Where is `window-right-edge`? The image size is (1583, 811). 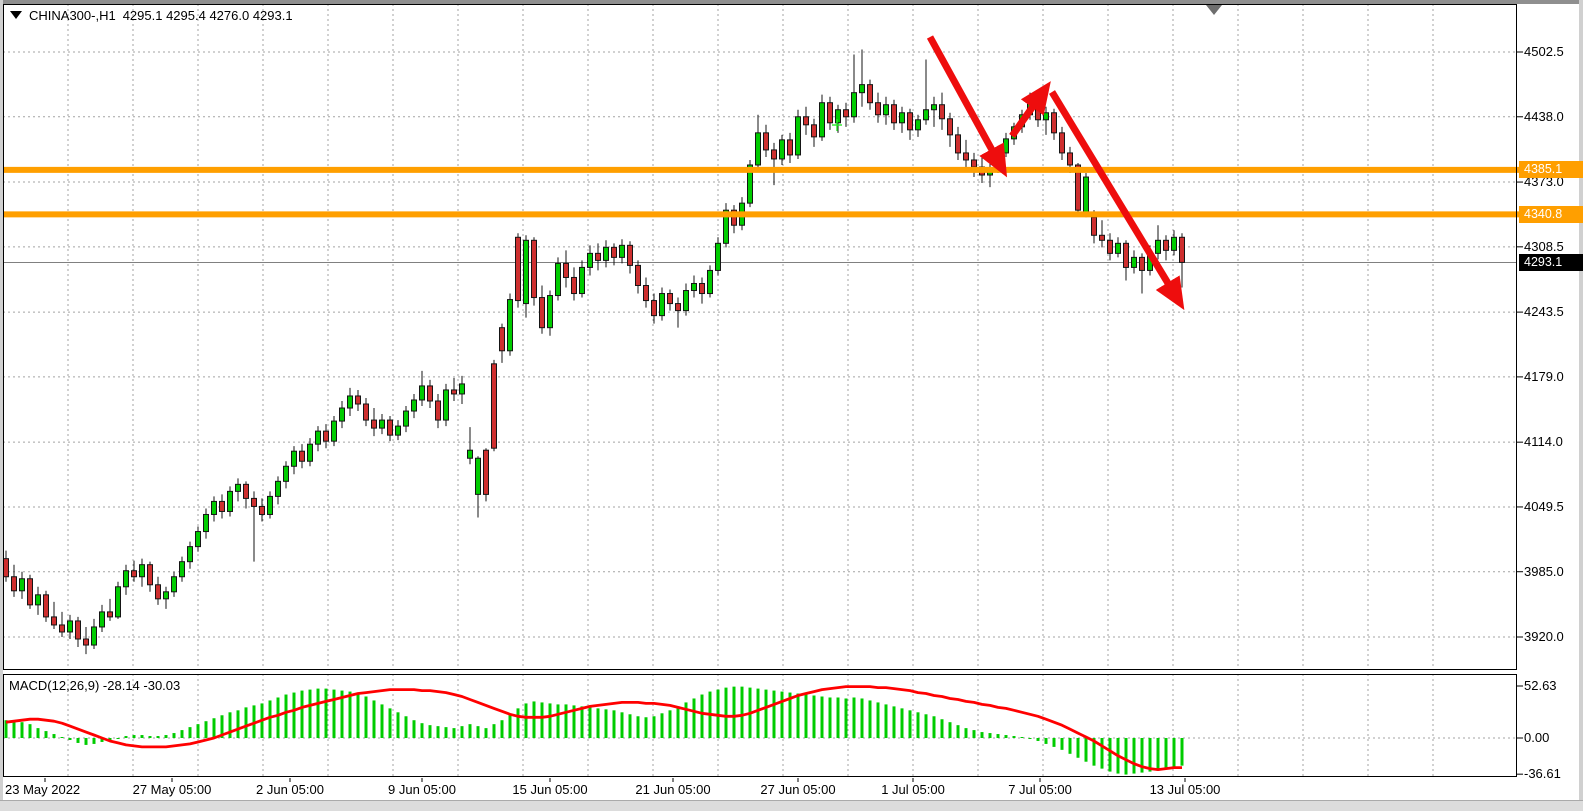 window-right-edge is located at coordinates (1581, 405).